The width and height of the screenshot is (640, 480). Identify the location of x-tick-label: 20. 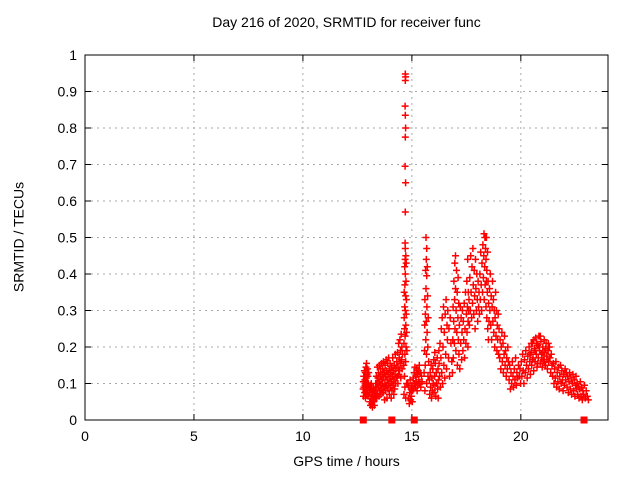
(521, 436).